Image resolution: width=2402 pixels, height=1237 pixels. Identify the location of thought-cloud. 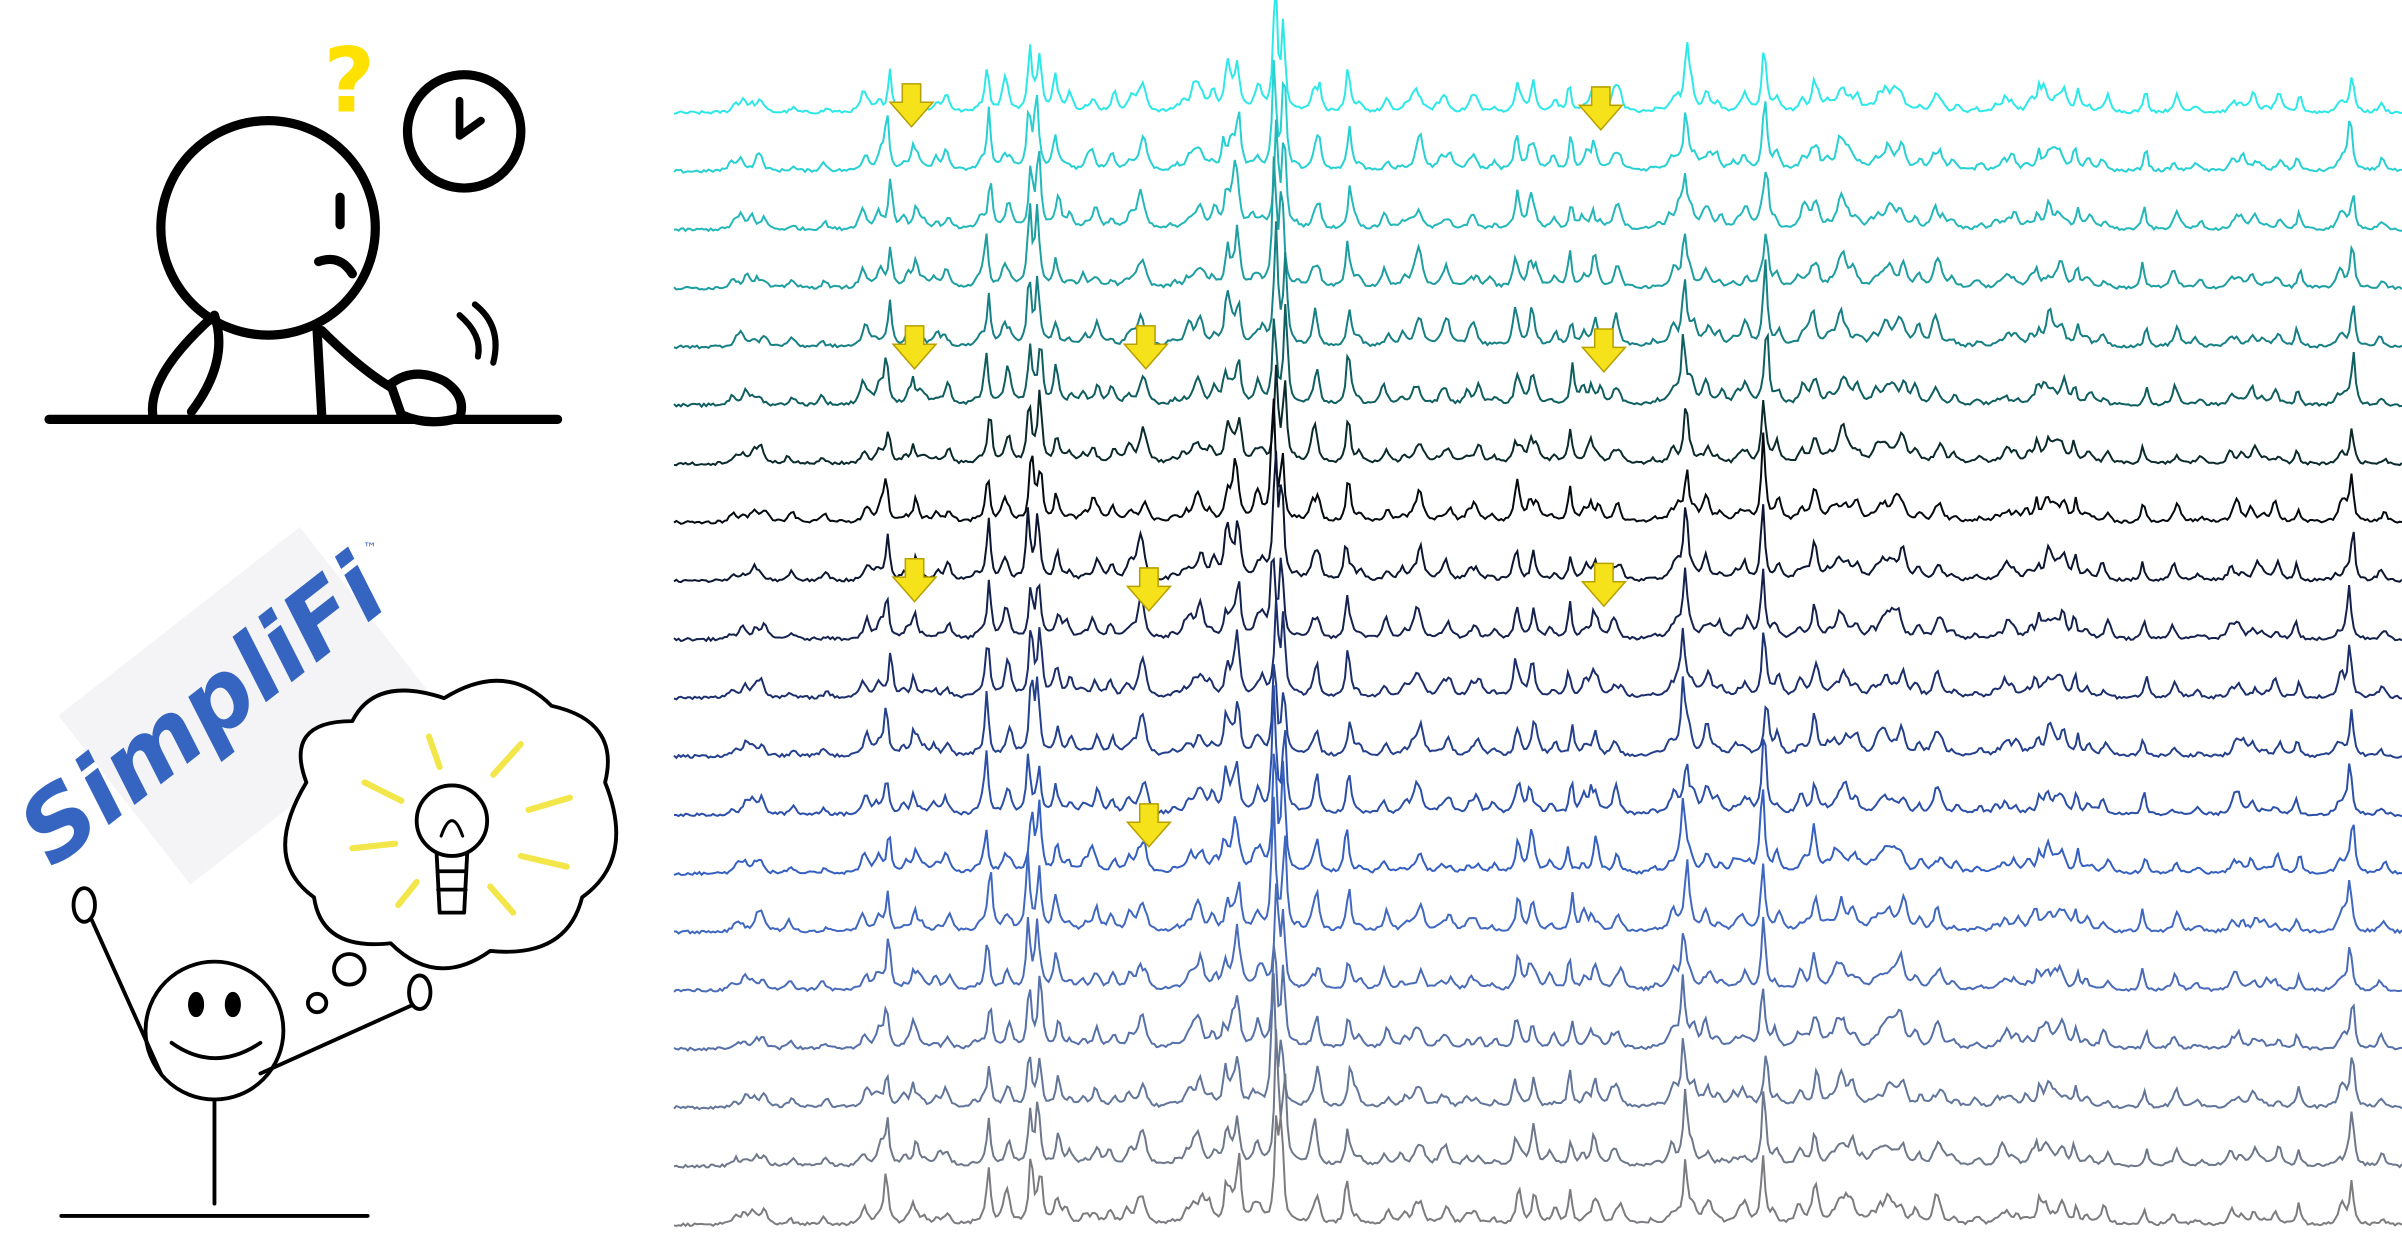
(451, 846).